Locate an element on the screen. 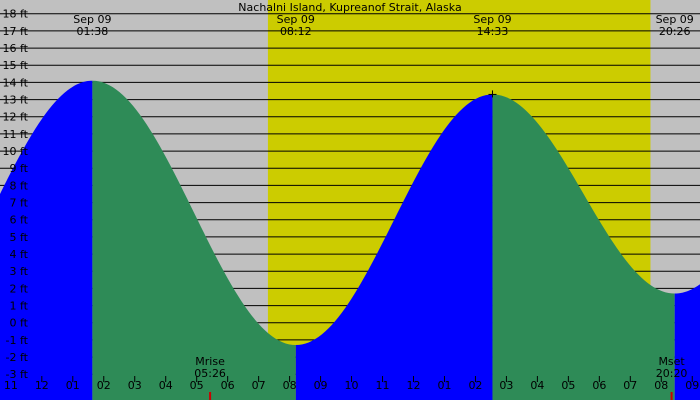 This screenshot has height=400, width=700. extreme-time-label: 20:26 is located at coordinates (675, 31).